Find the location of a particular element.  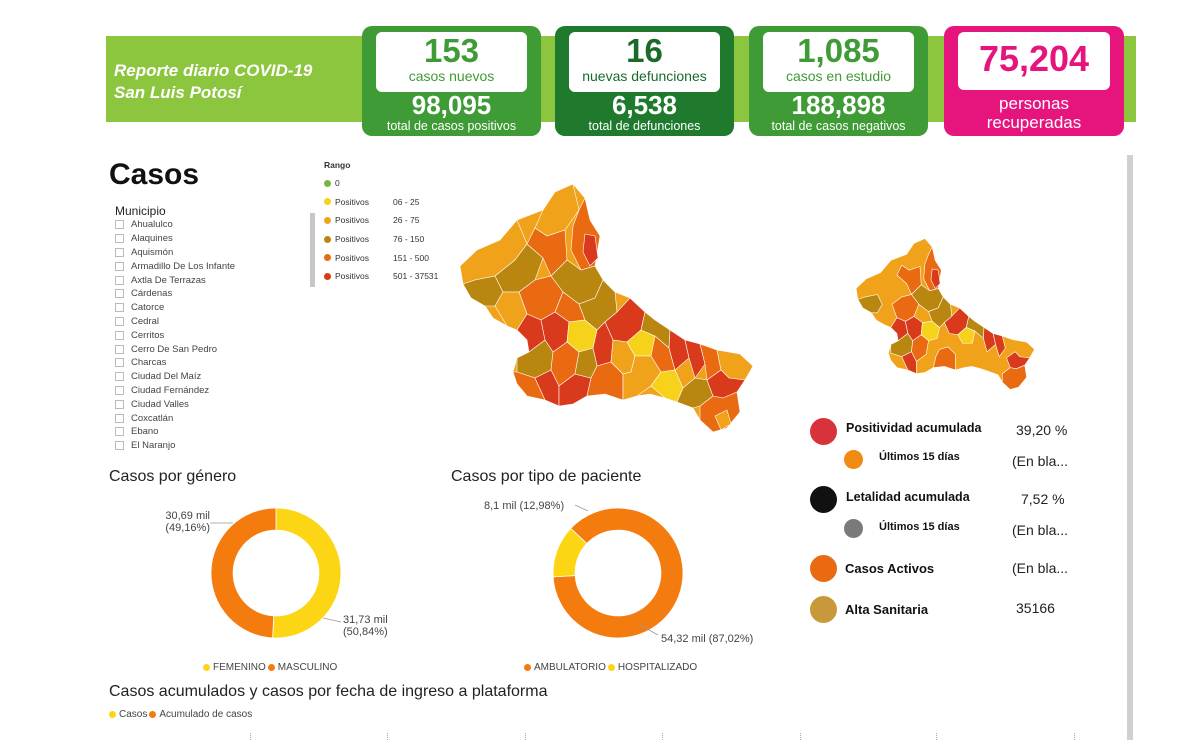

tipo-leader-lines is located at coordinates (616, 570).